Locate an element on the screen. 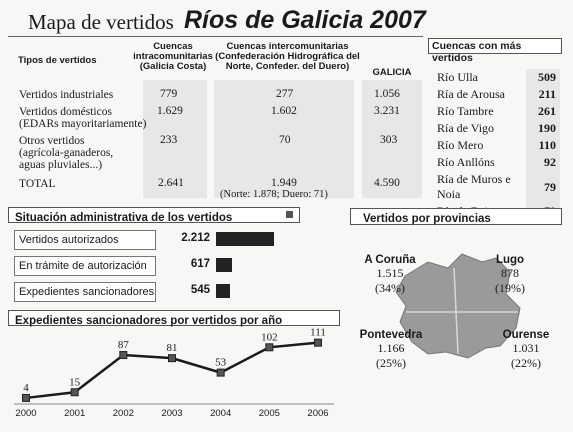  data-label: 102 is located at coordinates (269, 337).